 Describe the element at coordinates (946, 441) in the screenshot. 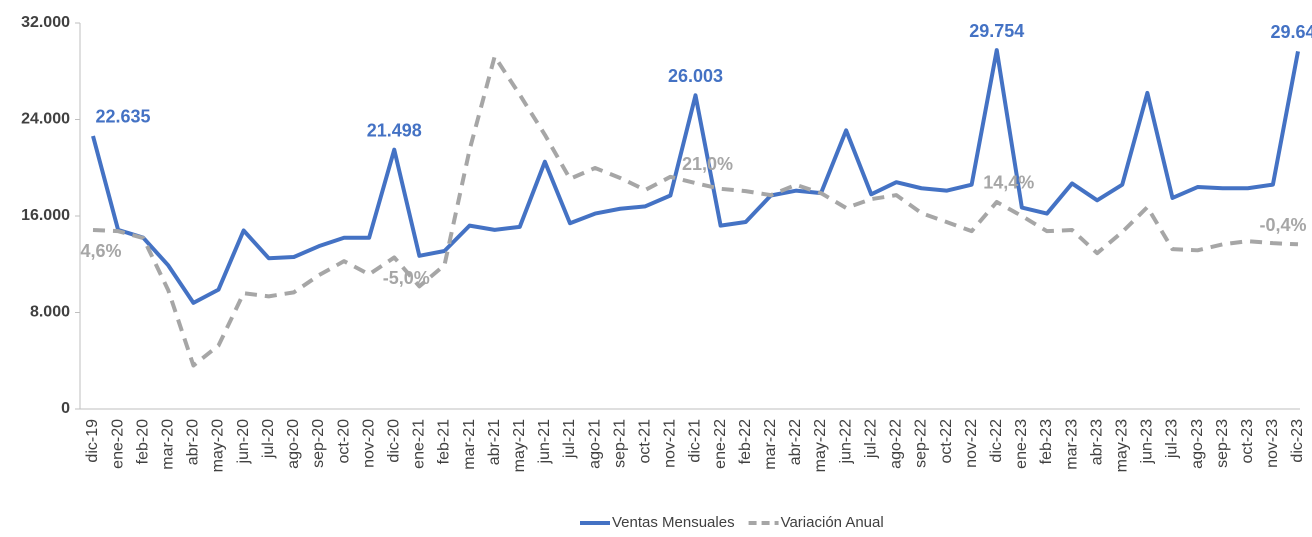

I see `x-tick-label: oct-22` at that location.